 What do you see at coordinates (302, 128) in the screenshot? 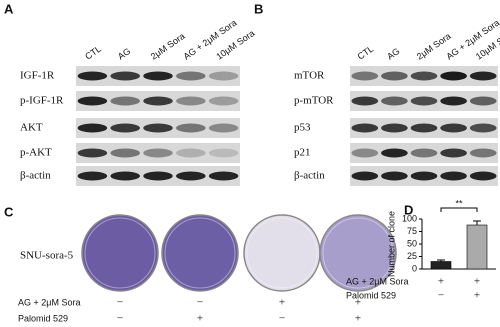
I see `row-label: p53` at bounding box center [302, 128].